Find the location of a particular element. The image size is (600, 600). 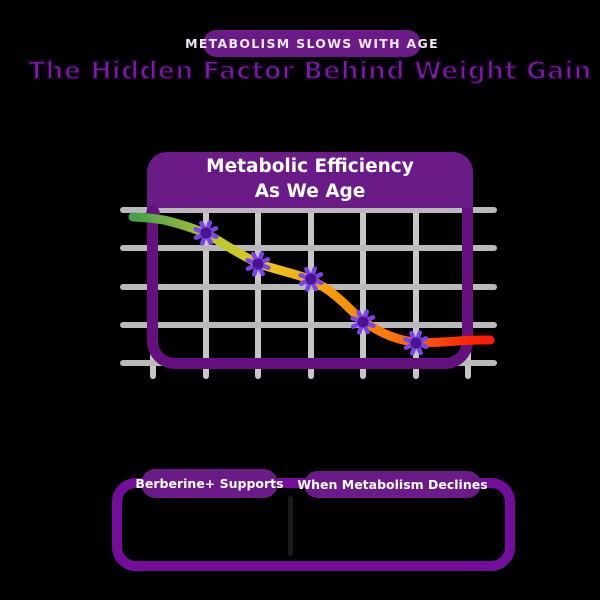

chart-title-card: Metabolic Efficiency As We Age is located at coordinates (310, 180).